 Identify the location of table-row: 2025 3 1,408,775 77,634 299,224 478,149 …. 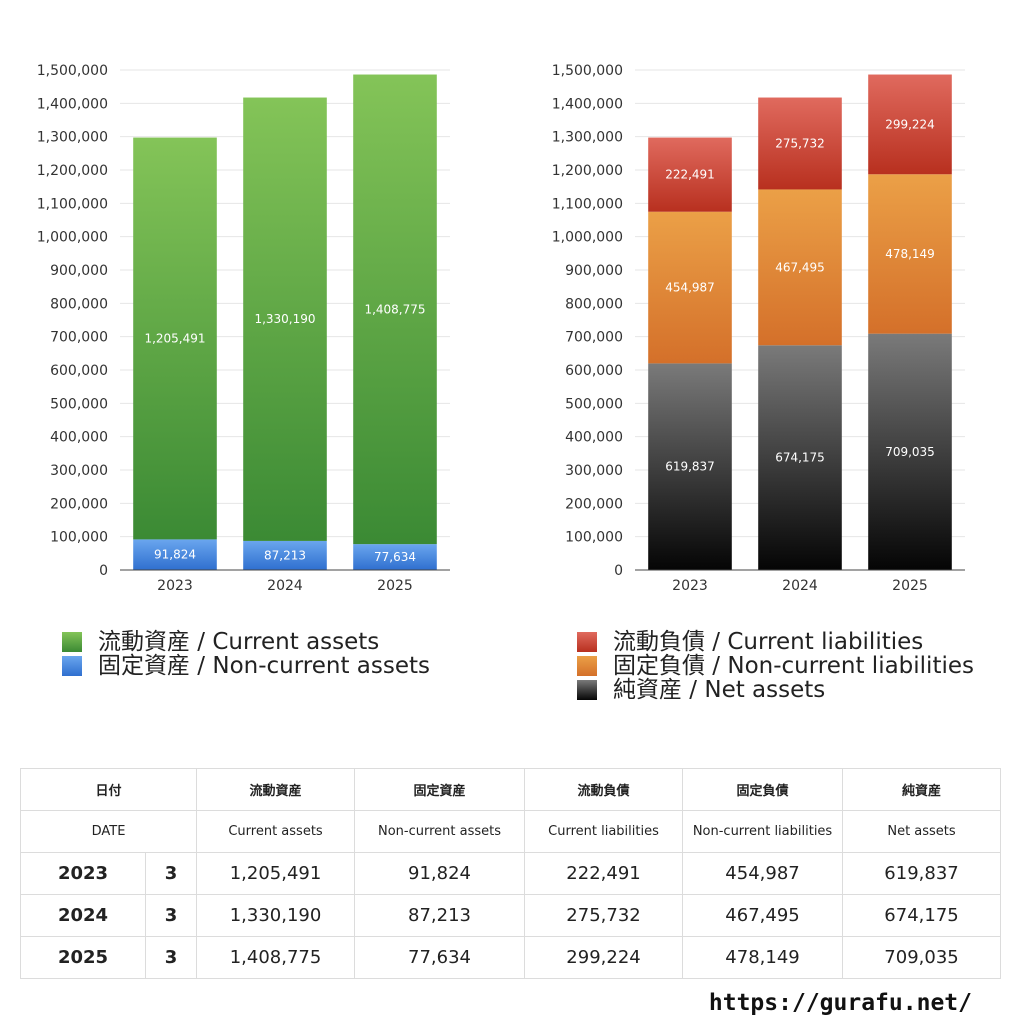
(511, 957).